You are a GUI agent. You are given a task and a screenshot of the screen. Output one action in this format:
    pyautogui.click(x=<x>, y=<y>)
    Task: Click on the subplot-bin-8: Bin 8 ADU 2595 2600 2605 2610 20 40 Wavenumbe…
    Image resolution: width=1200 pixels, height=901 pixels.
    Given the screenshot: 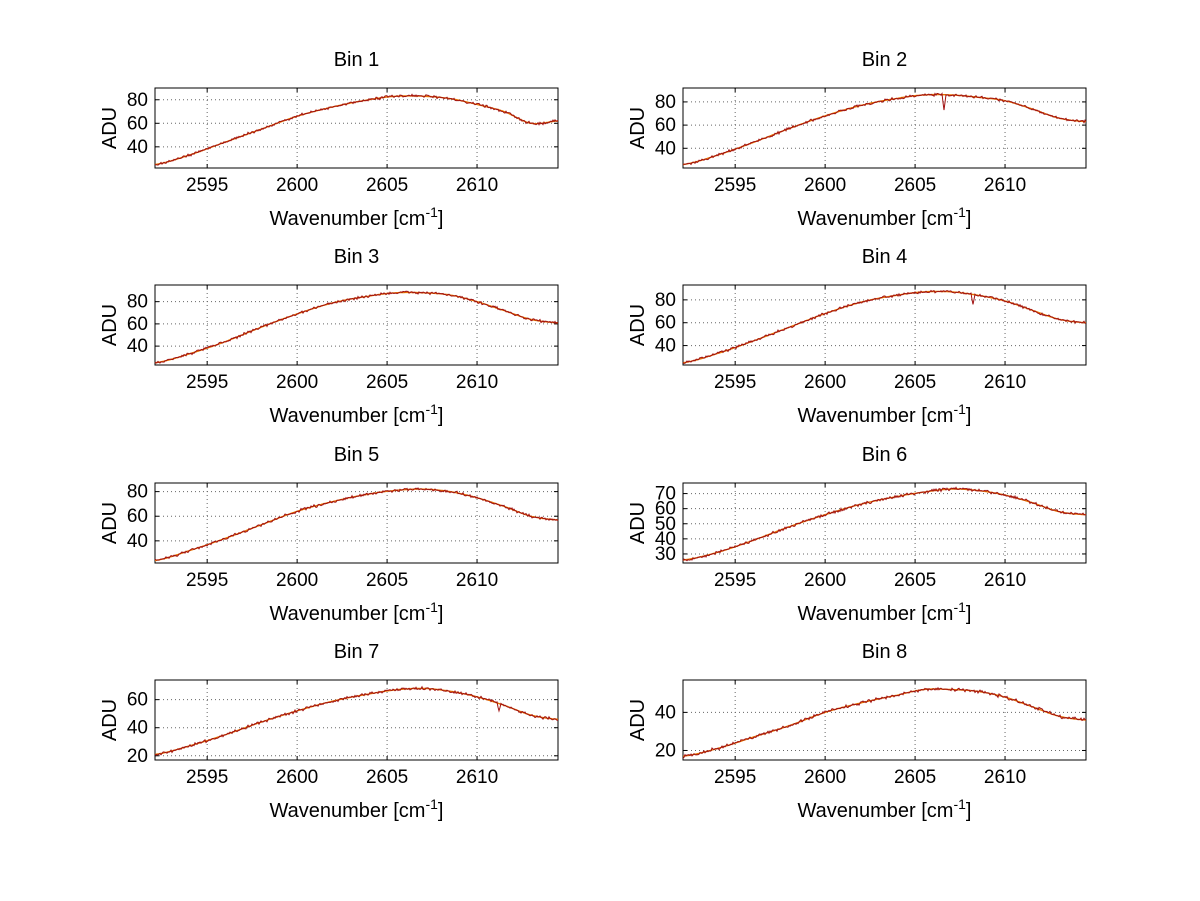 What is the action you would take?
    pyautogui.click(x=864, y=732)
    